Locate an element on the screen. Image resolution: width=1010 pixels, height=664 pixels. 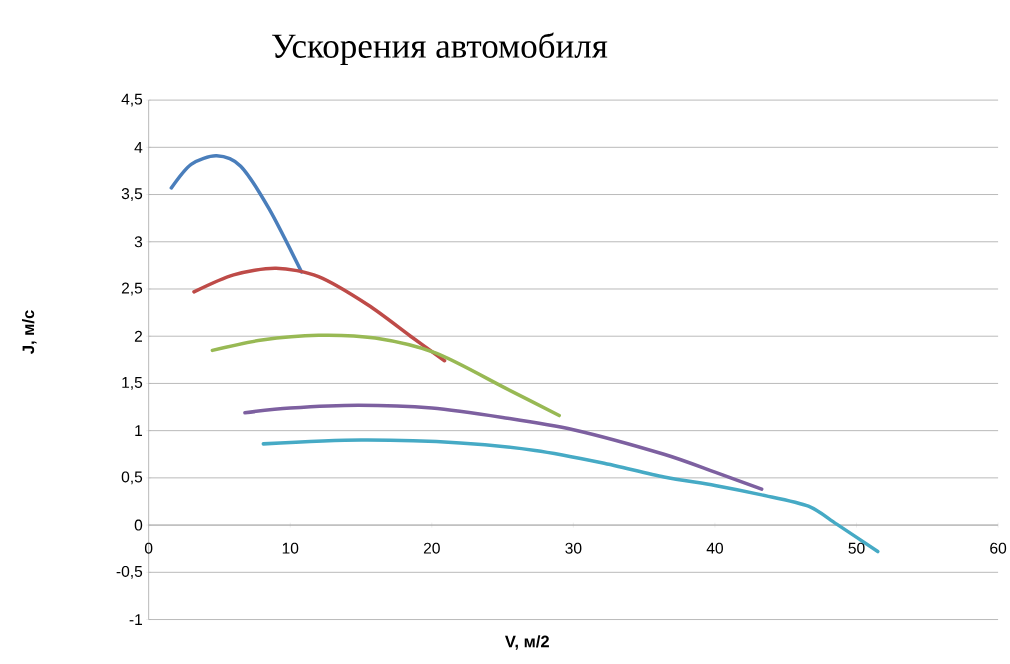
y-tick-label: 0,5 is located at coordinates (132, 478).